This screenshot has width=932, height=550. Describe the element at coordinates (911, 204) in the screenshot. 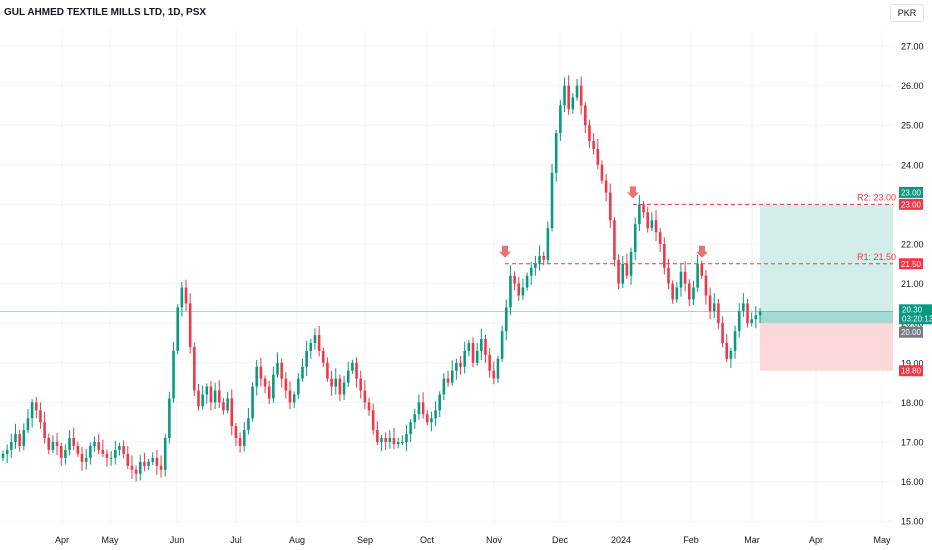

I see `r2-tag` at that location.